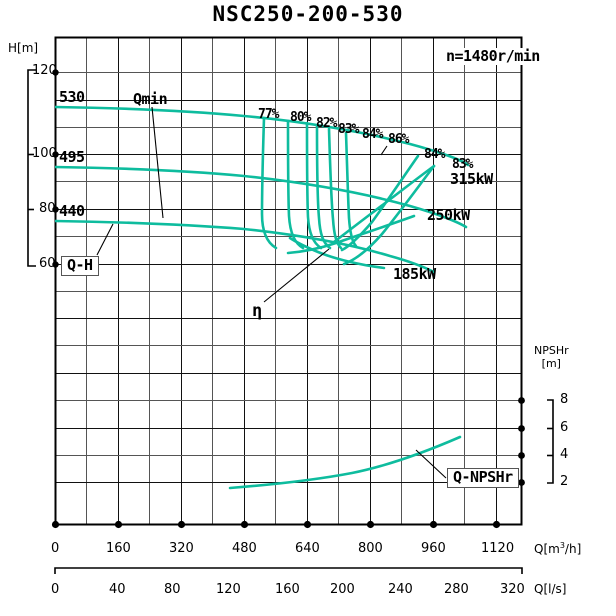 The image size is (616, 616). Describe the element at coordinates (276, 524) in the screenshot. I see `x-axis-tick-dots` at that location.